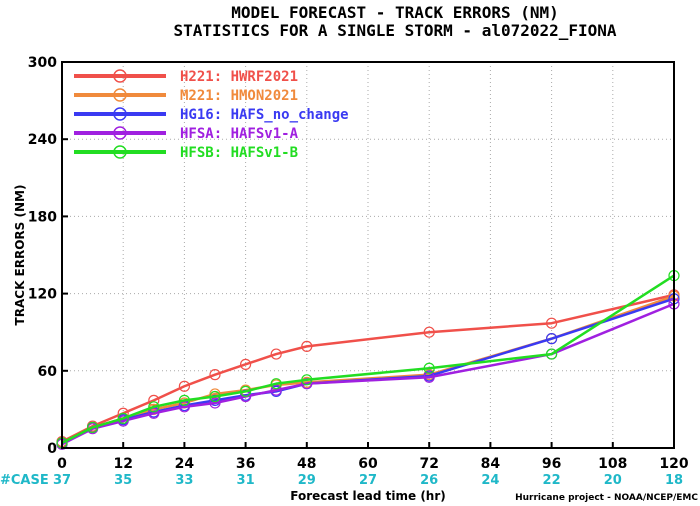  I want to click on y-tick-label: 240, so click(42, 140).